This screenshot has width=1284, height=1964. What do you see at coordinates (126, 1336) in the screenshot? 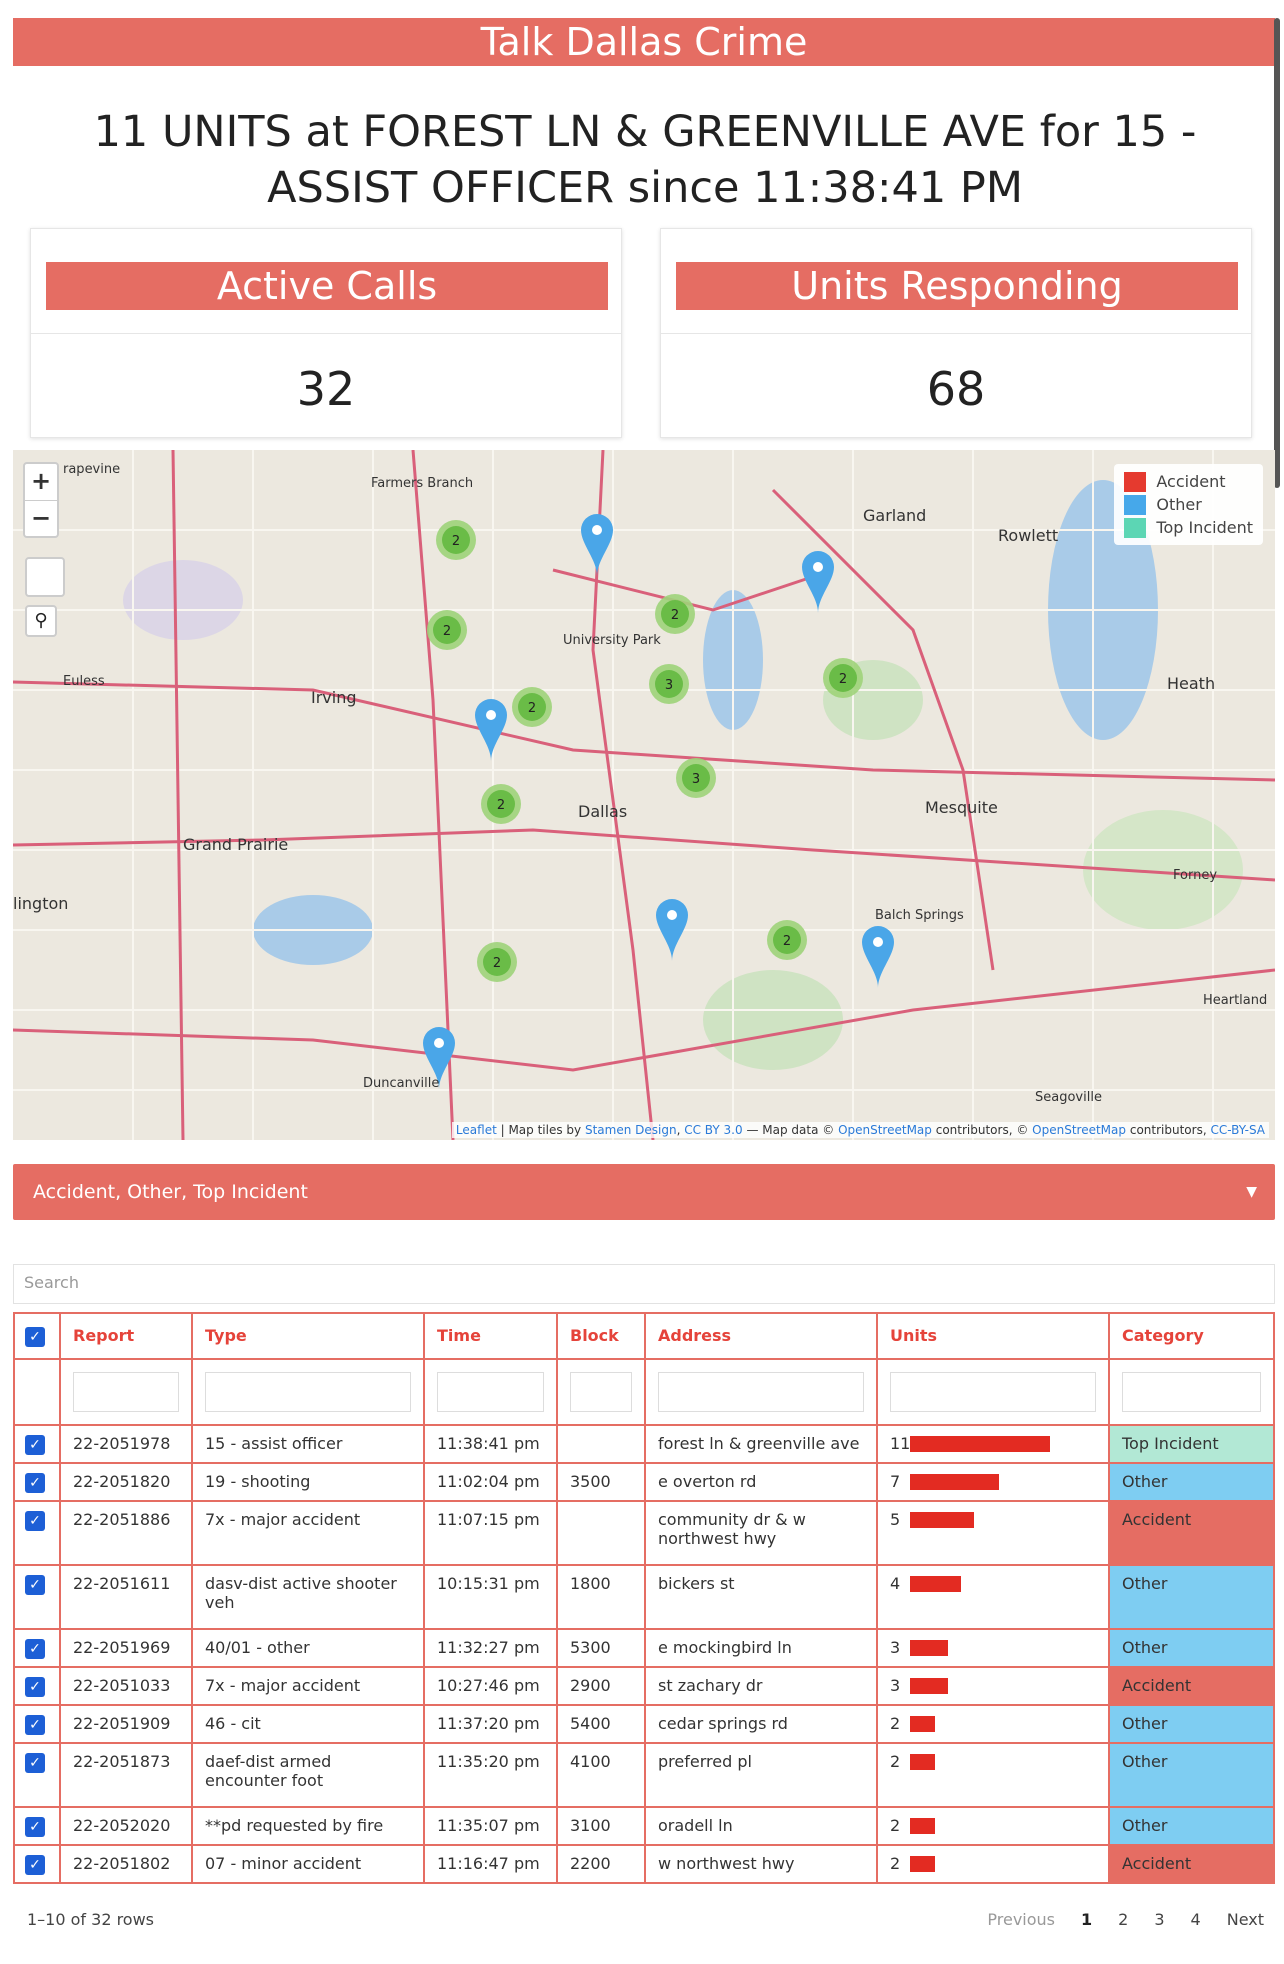
I see `column-header-report: Report` at bounding box center [126, 1336].